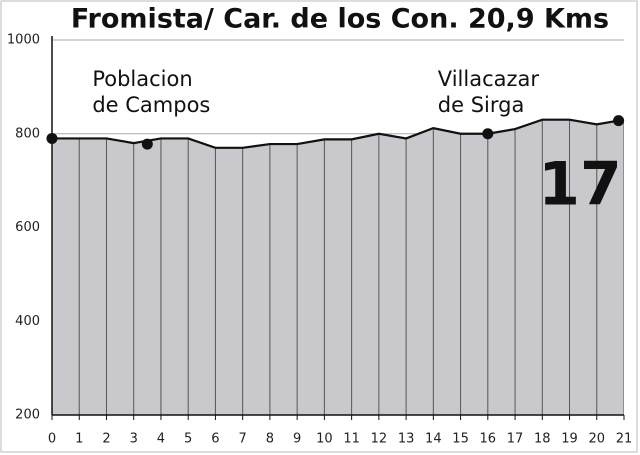 Image resolution: width=640 pixels, height=455 pixels. What do you see at coordinates (624, 439) in the screenshot?
I see `x-tick-label: 21` at bounding box center [624, 439].